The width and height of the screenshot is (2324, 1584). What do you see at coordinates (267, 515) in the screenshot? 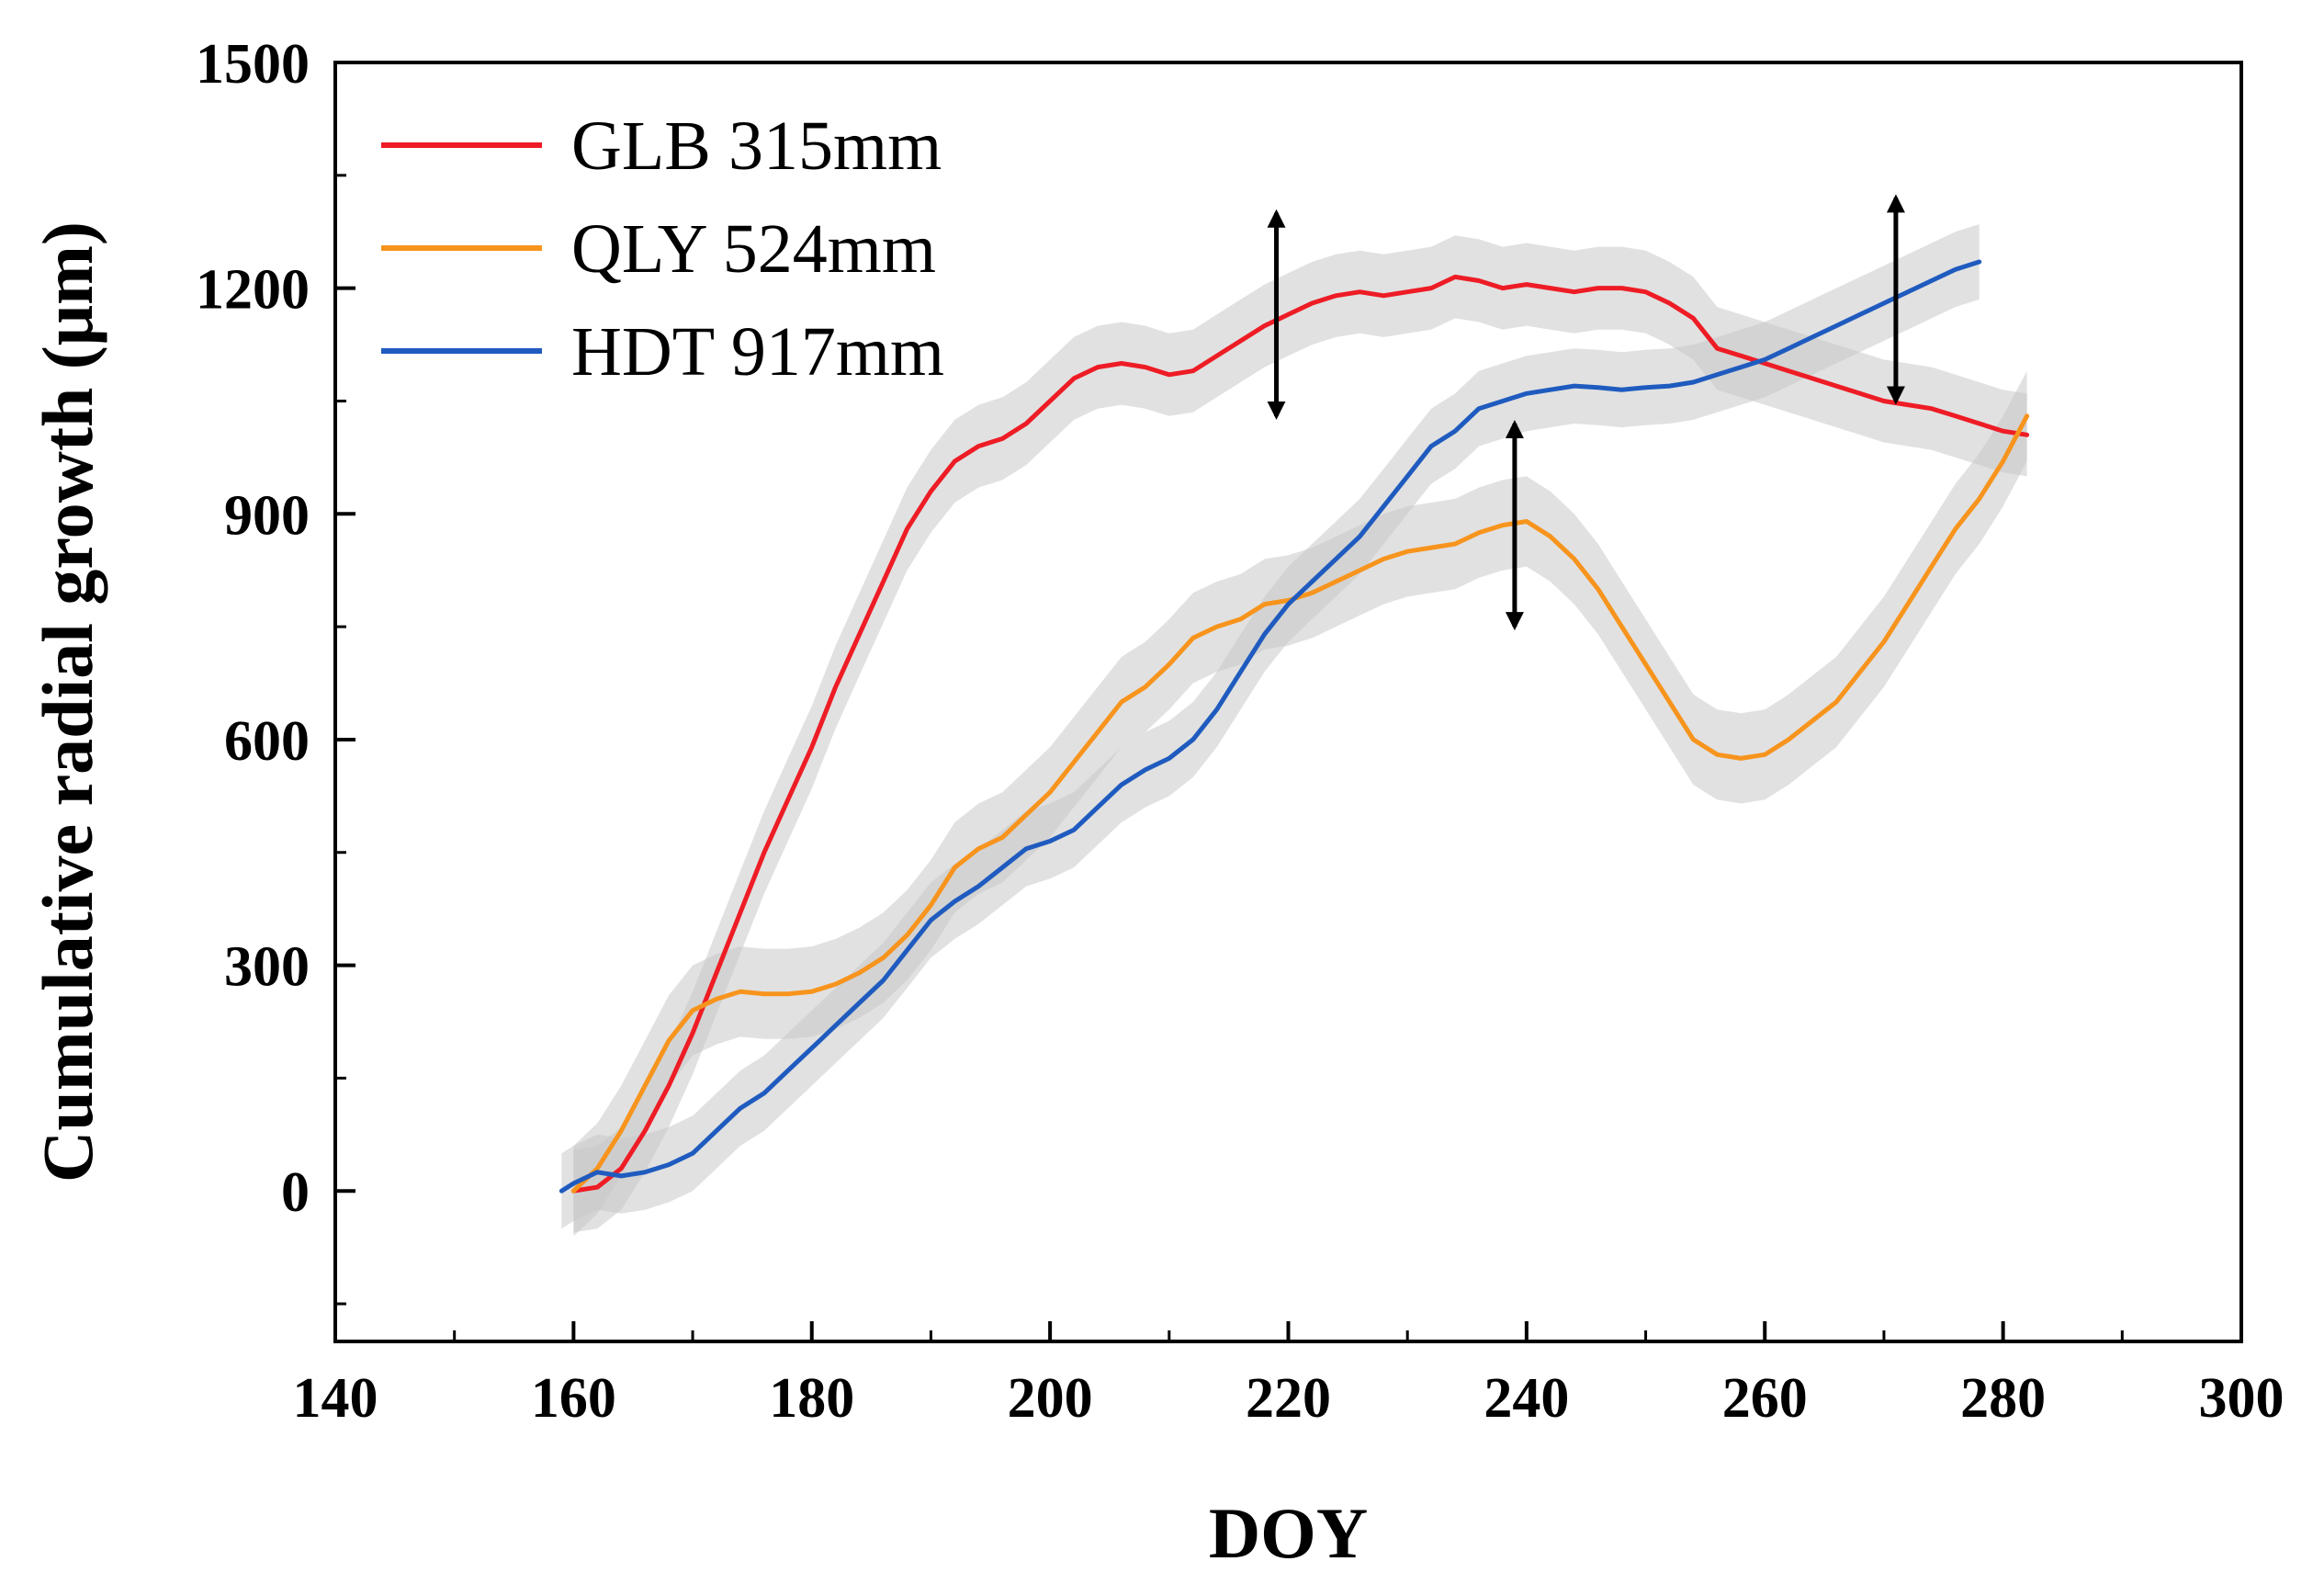
I see `y-tick-label: 900` at bounding box center [267, 515].